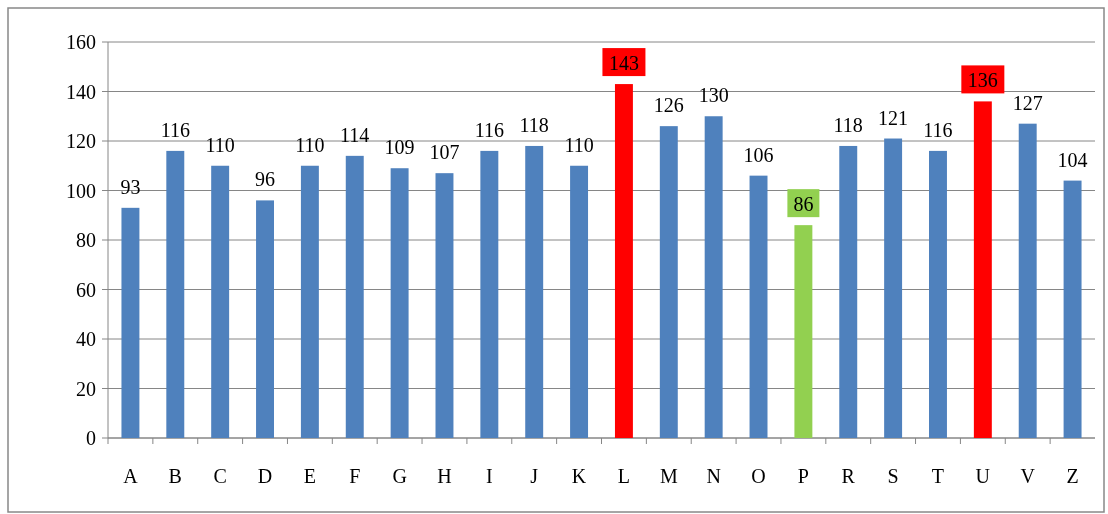  Describe the element at coordinates (91, 438) in the screenshot. I see `y-tick-label: 0` at that location.